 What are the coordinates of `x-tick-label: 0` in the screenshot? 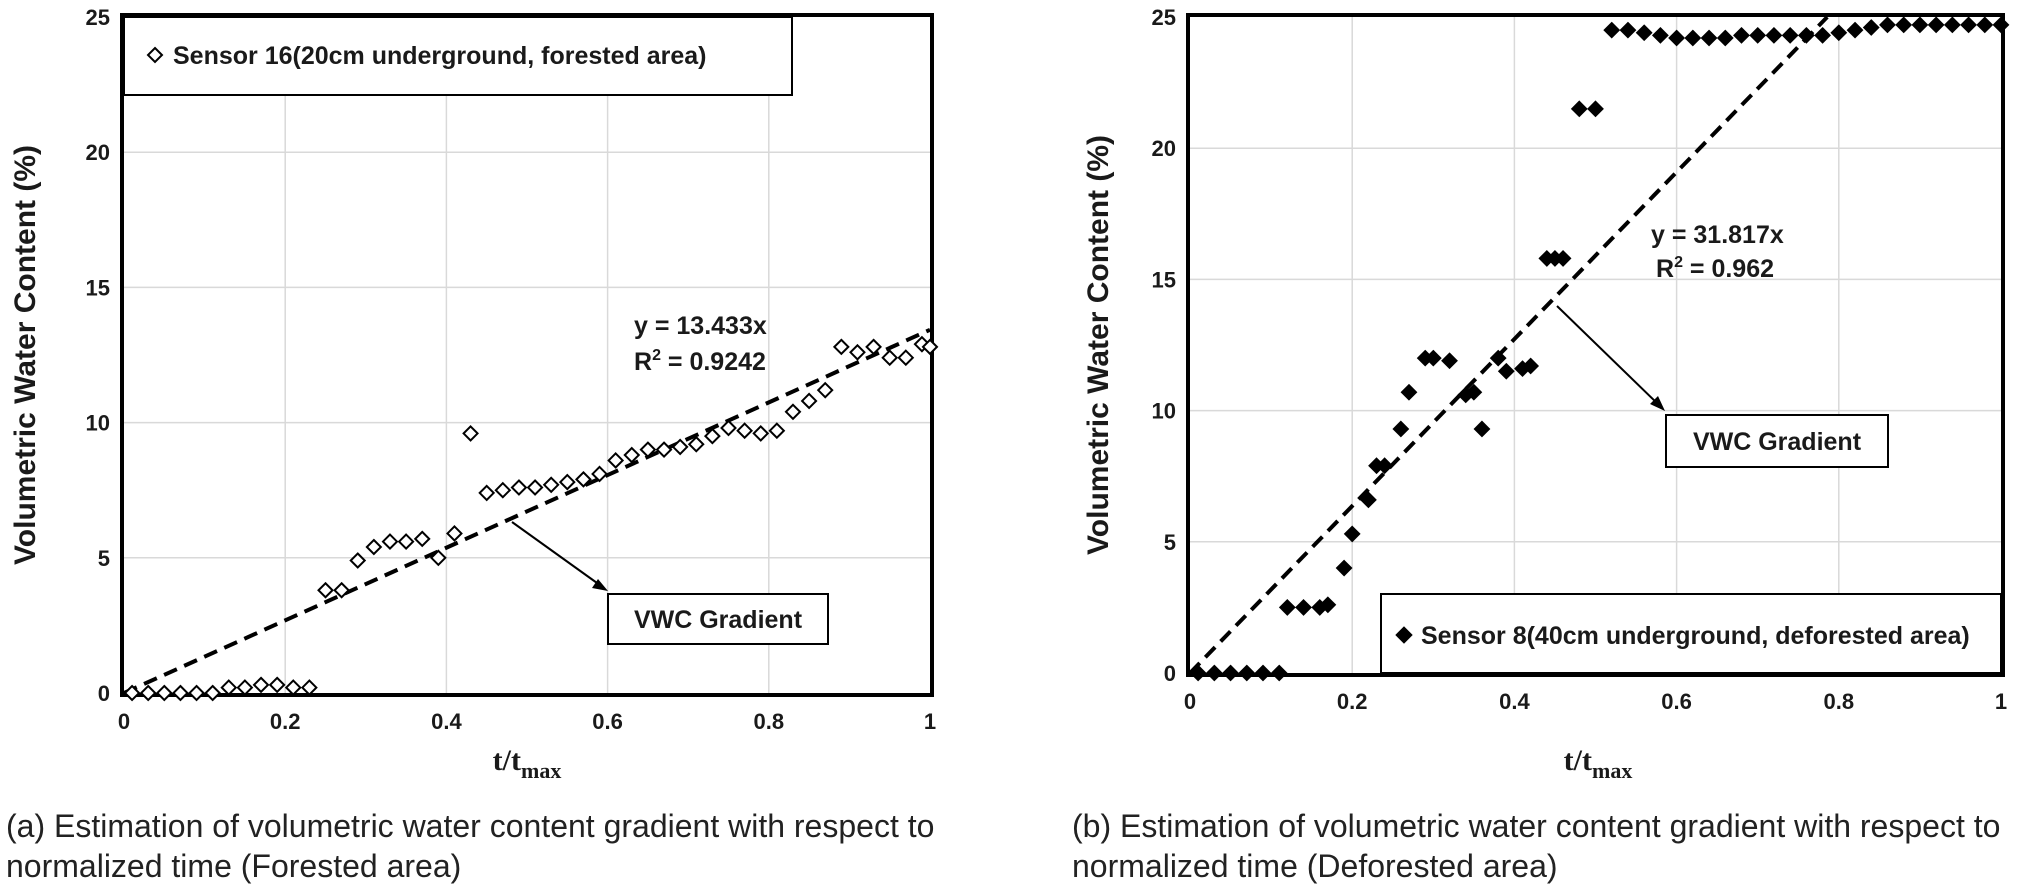 It's located at (124, 721).